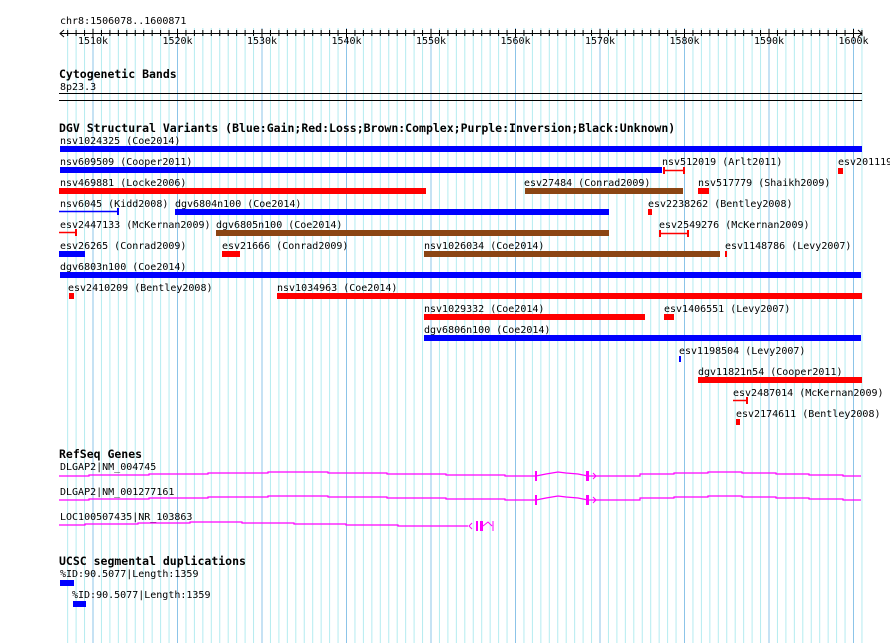  Describe the element at coordinates (808, 414) in the screenshot. I see `sv-label: esv2174611 (Bentley2008)` at that location.